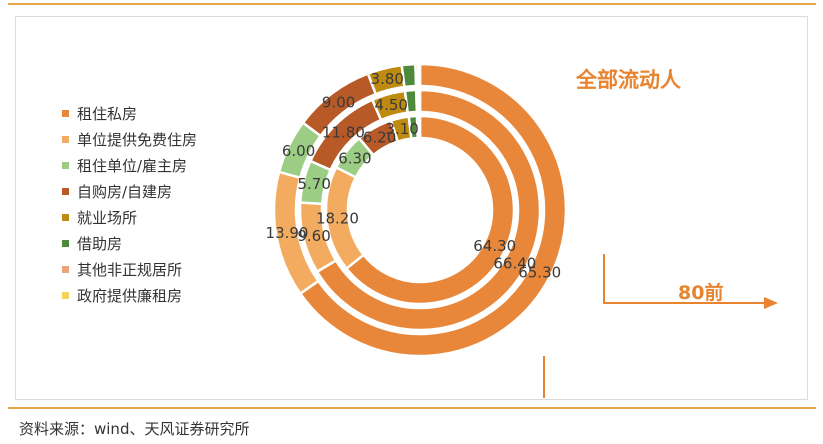 This screenshot has width=823, height=444. I want to click on data-label: 18.20, so click(337, 218).